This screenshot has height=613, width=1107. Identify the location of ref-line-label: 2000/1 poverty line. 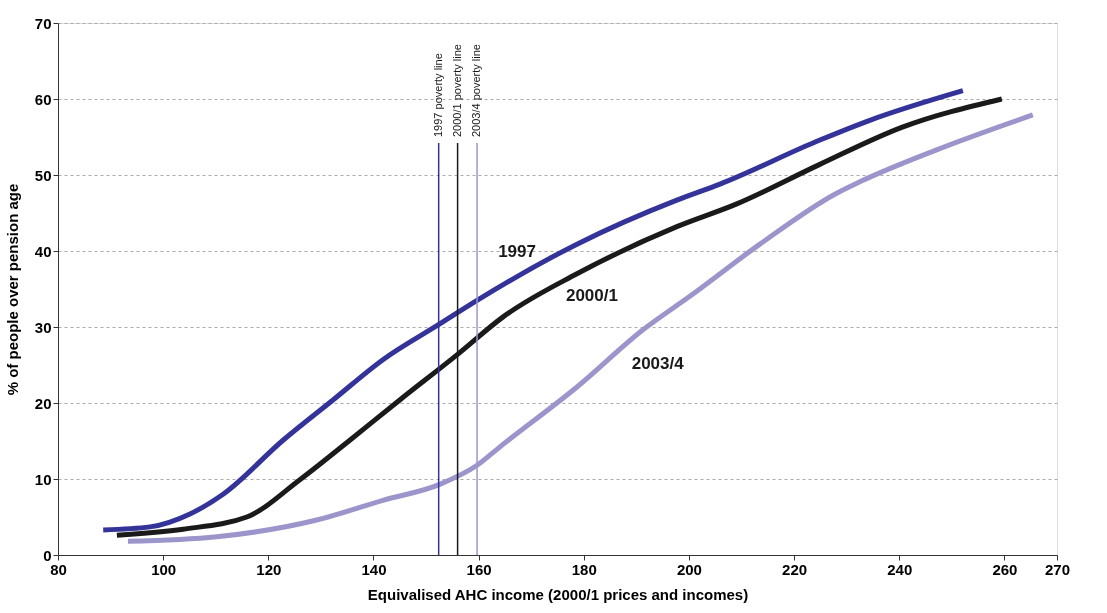
(456, 90).